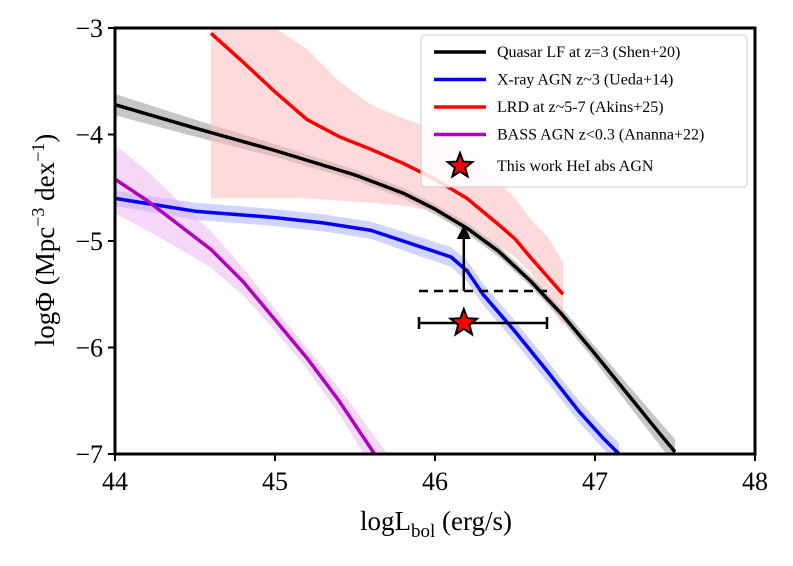 Image resolution: width=793 pixels, height=566 pixels. What do you see at coordinates (575, 166) in the screenshot?
I see `legend-label-this-work: This work HeI abs AGN` at bounding box center [575, 166].